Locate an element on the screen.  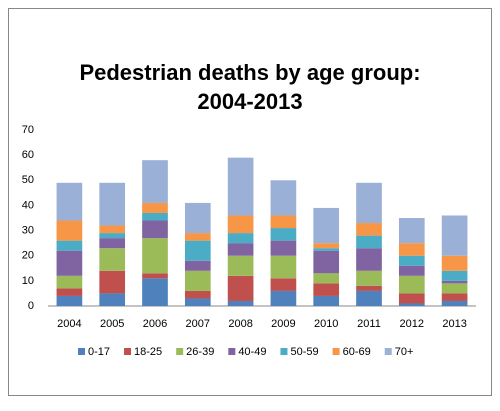
y-tick-label: 40 is located at coordinates (28, 205).